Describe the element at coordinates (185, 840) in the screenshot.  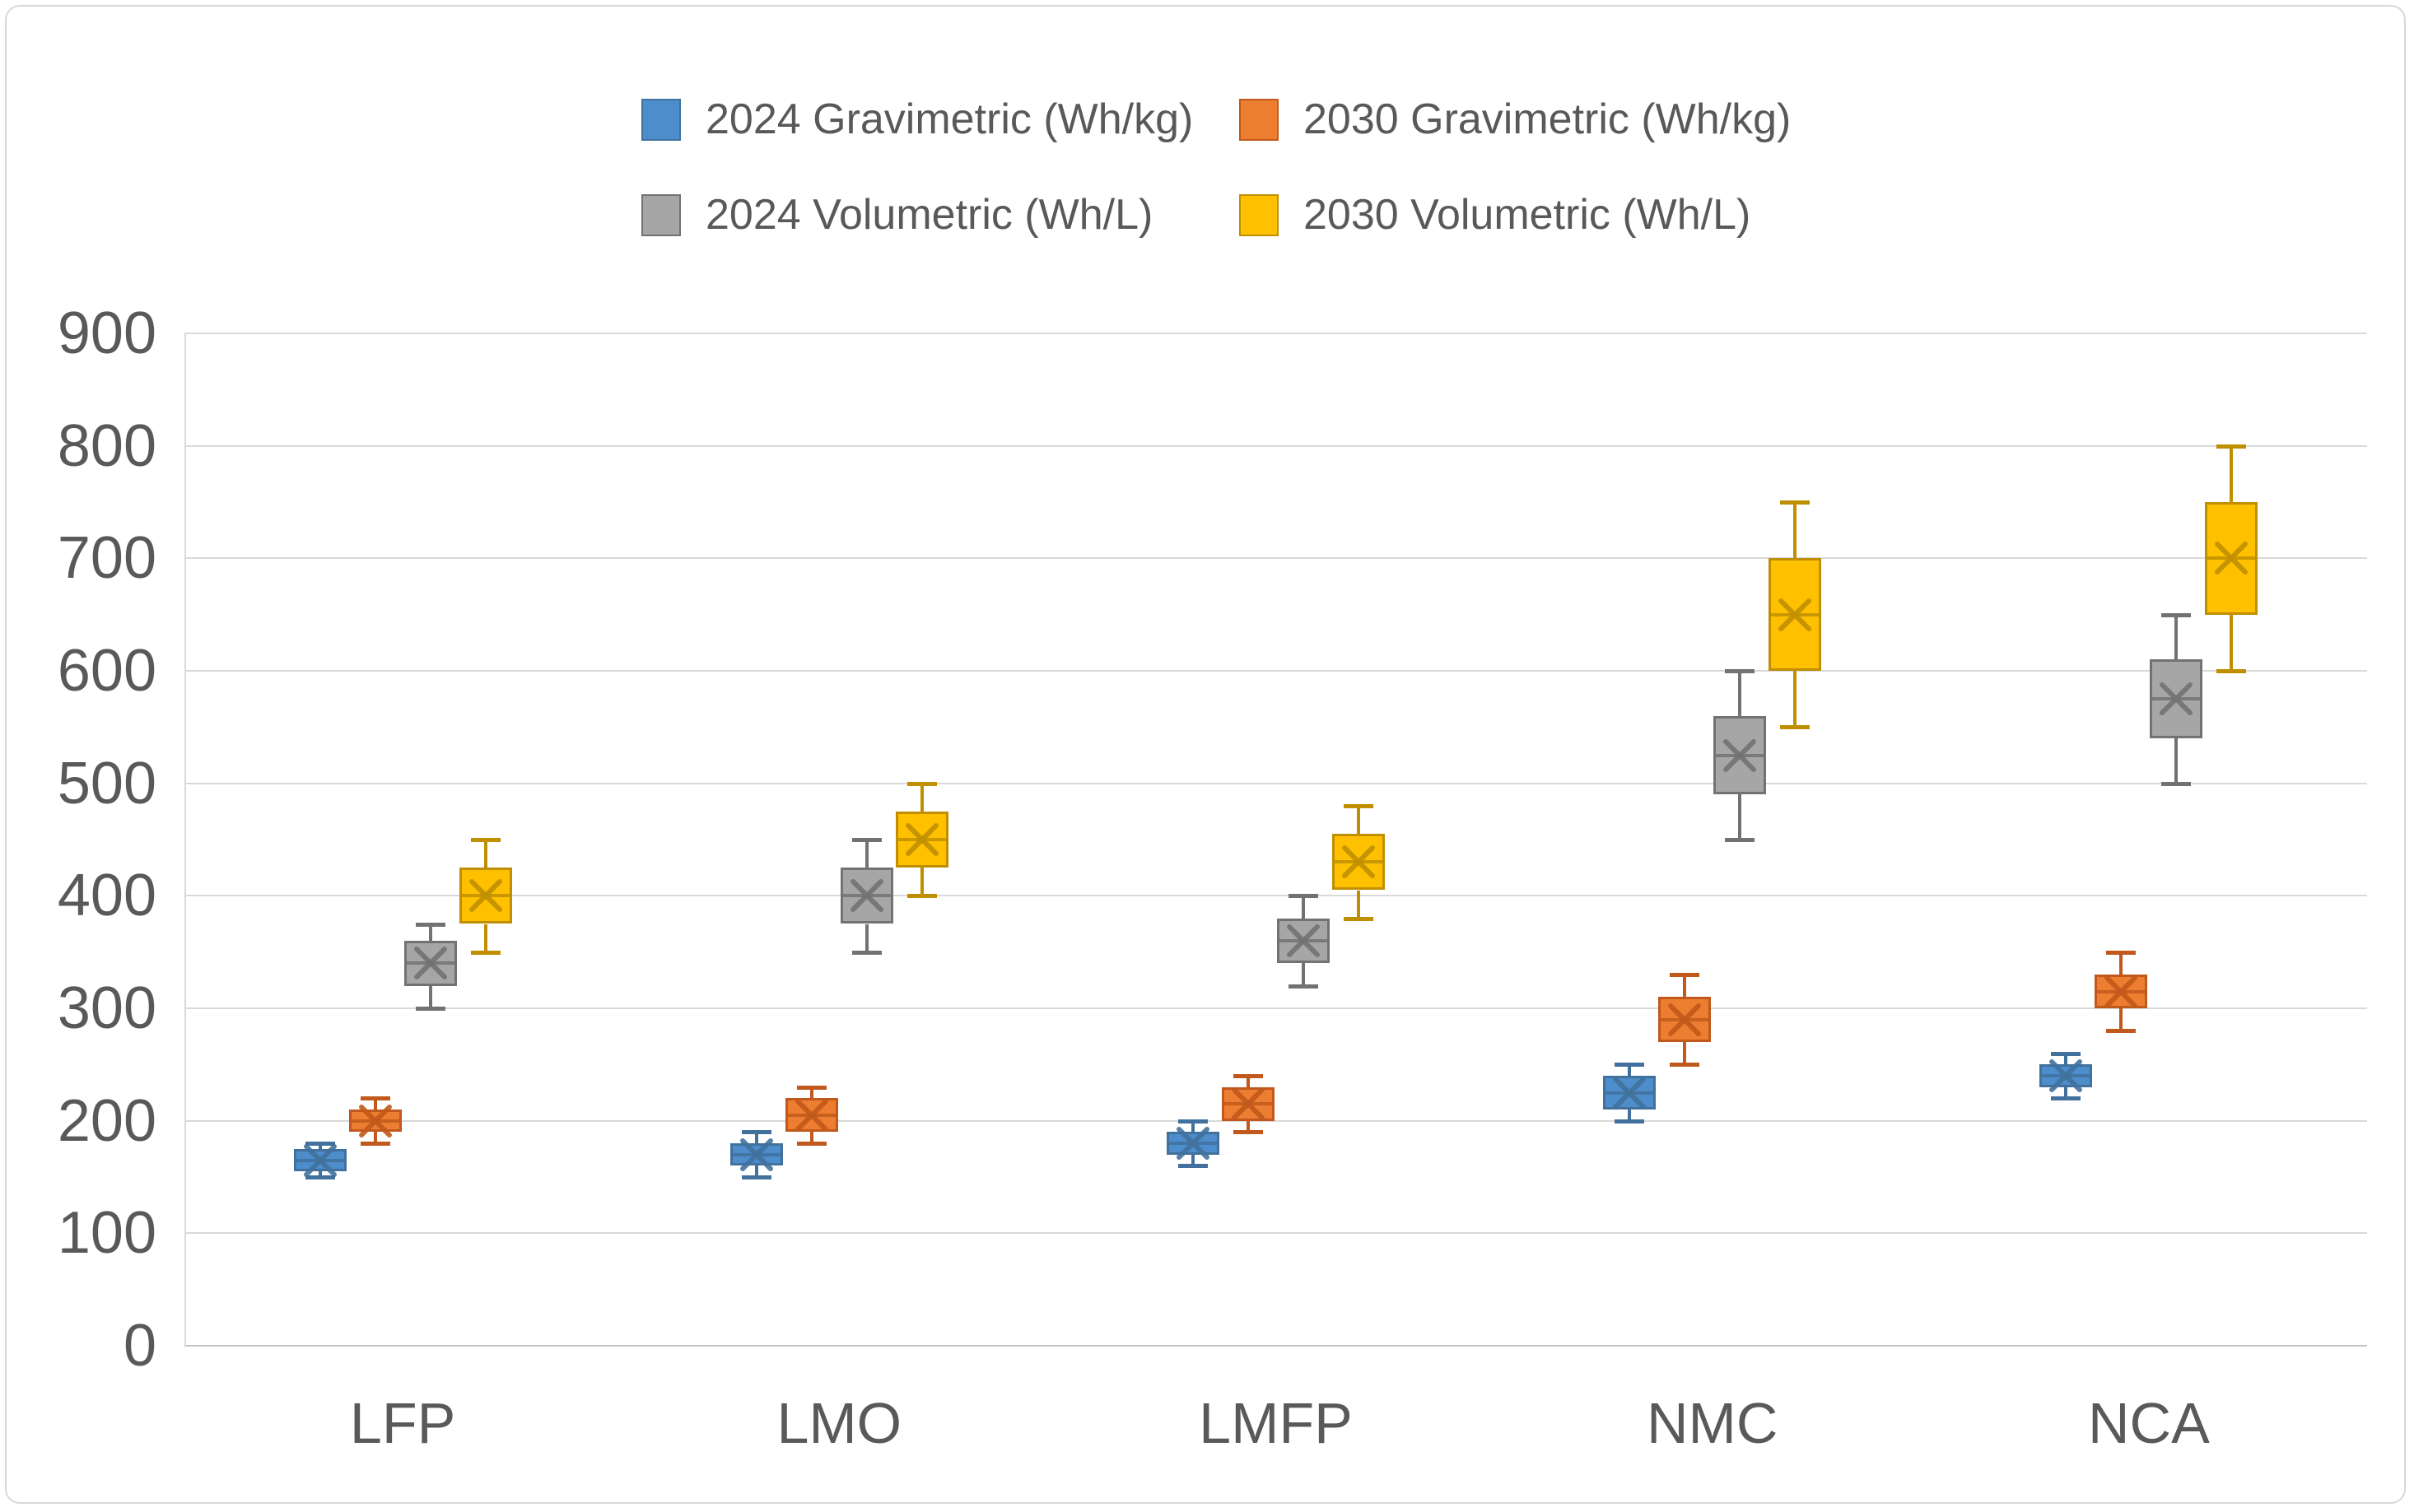
I see `plot-left-border` at that location.